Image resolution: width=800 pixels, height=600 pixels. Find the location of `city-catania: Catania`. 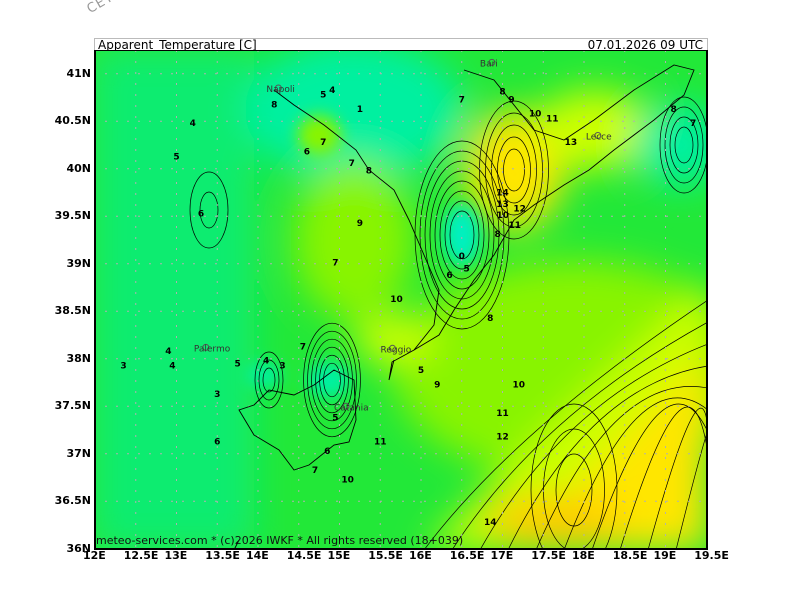

city-catania: Catania is located at coordinates (351, 407).